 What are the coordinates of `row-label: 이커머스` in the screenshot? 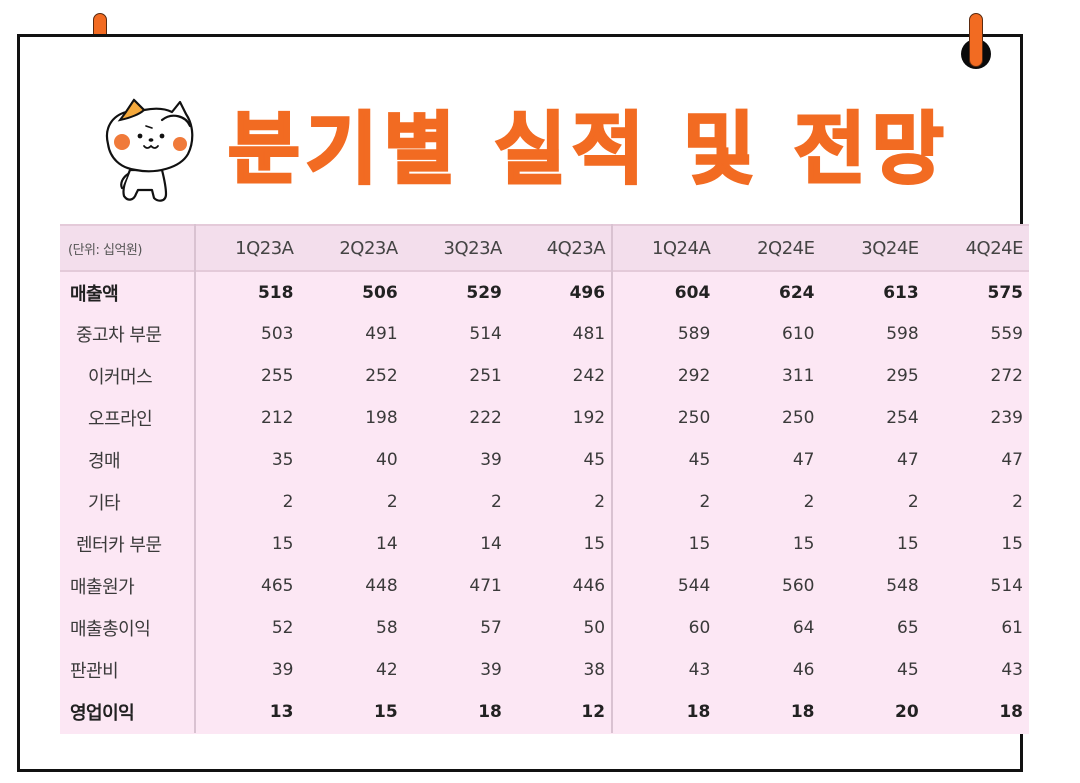 It's located at (120, 377).